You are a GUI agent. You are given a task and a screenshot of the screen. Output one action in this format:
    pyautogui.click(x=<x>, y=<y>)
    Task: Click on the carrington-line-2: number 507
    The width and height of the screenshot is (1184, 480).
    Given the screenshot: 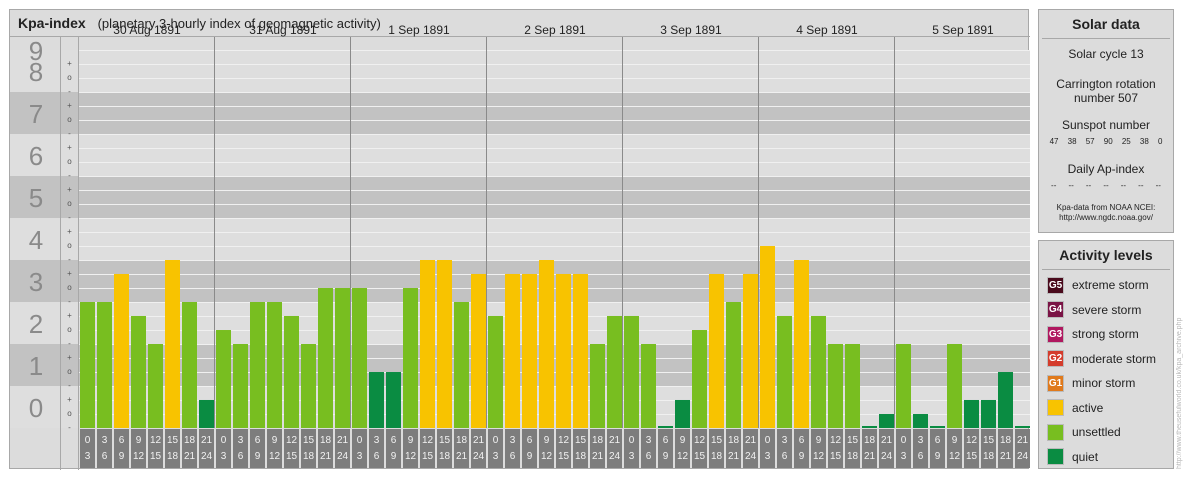 What is the action you would take?
    pyautogui.click(x=1106, y=98)
    